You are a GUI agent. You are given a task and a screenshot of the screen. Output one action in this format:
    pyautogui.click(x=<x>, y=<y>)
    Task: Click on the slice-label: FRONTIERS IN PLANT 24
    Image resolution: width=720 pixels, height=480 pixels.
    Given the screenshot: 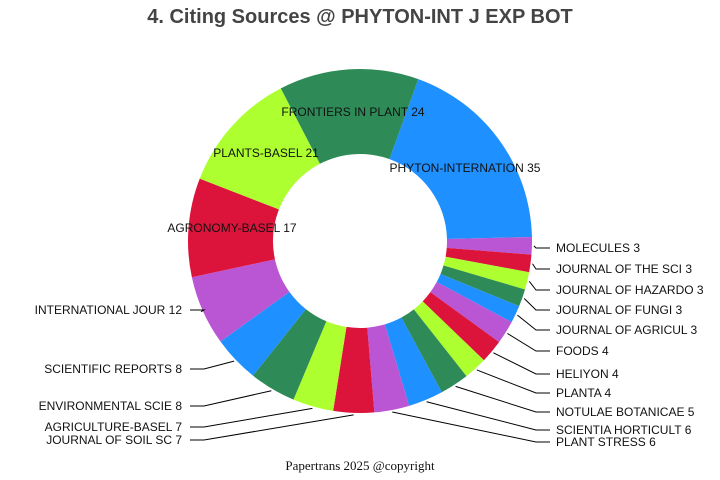 What is the action you would take?
    pyautogui.click(x=352, y=112)
    